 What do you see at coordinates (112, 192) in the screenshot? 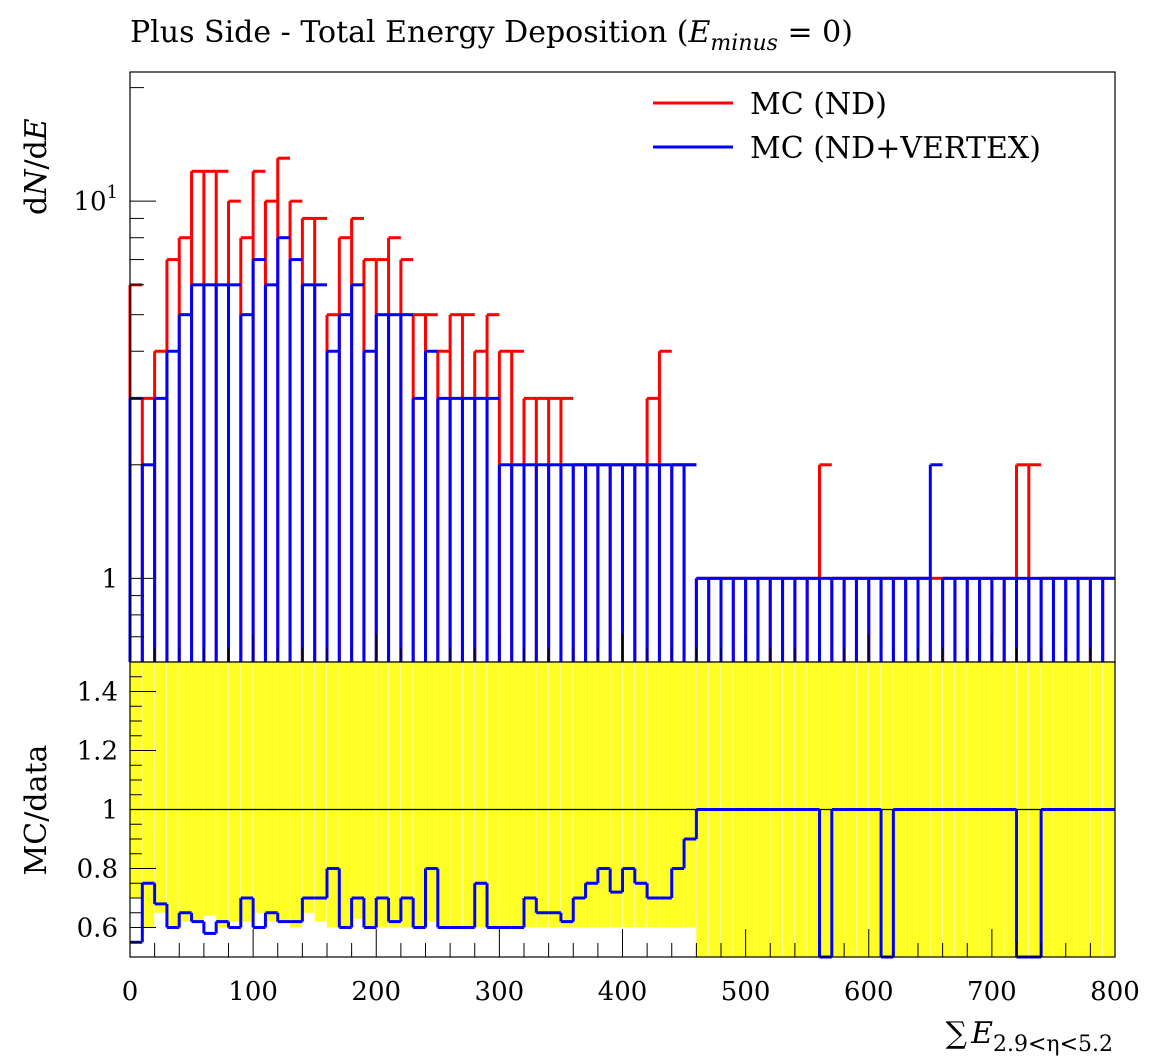
I see `main-y-tick-label-exponent: 1` at bounding box center [112, 192].